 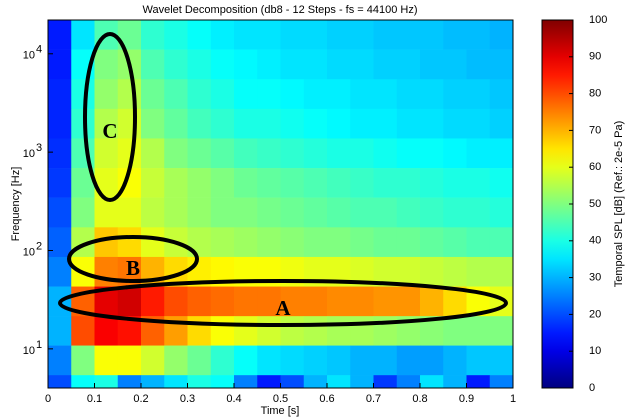 I want to click on colorbar, so click(x=557, y=204).